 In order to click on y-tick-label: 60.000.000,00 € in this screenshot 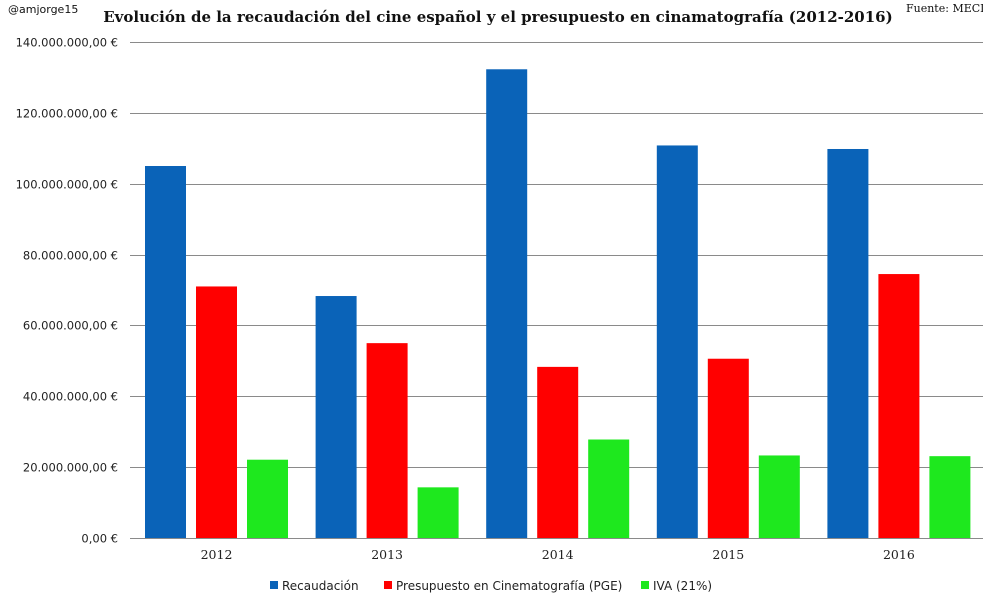, I will do `click(70, 326)`.